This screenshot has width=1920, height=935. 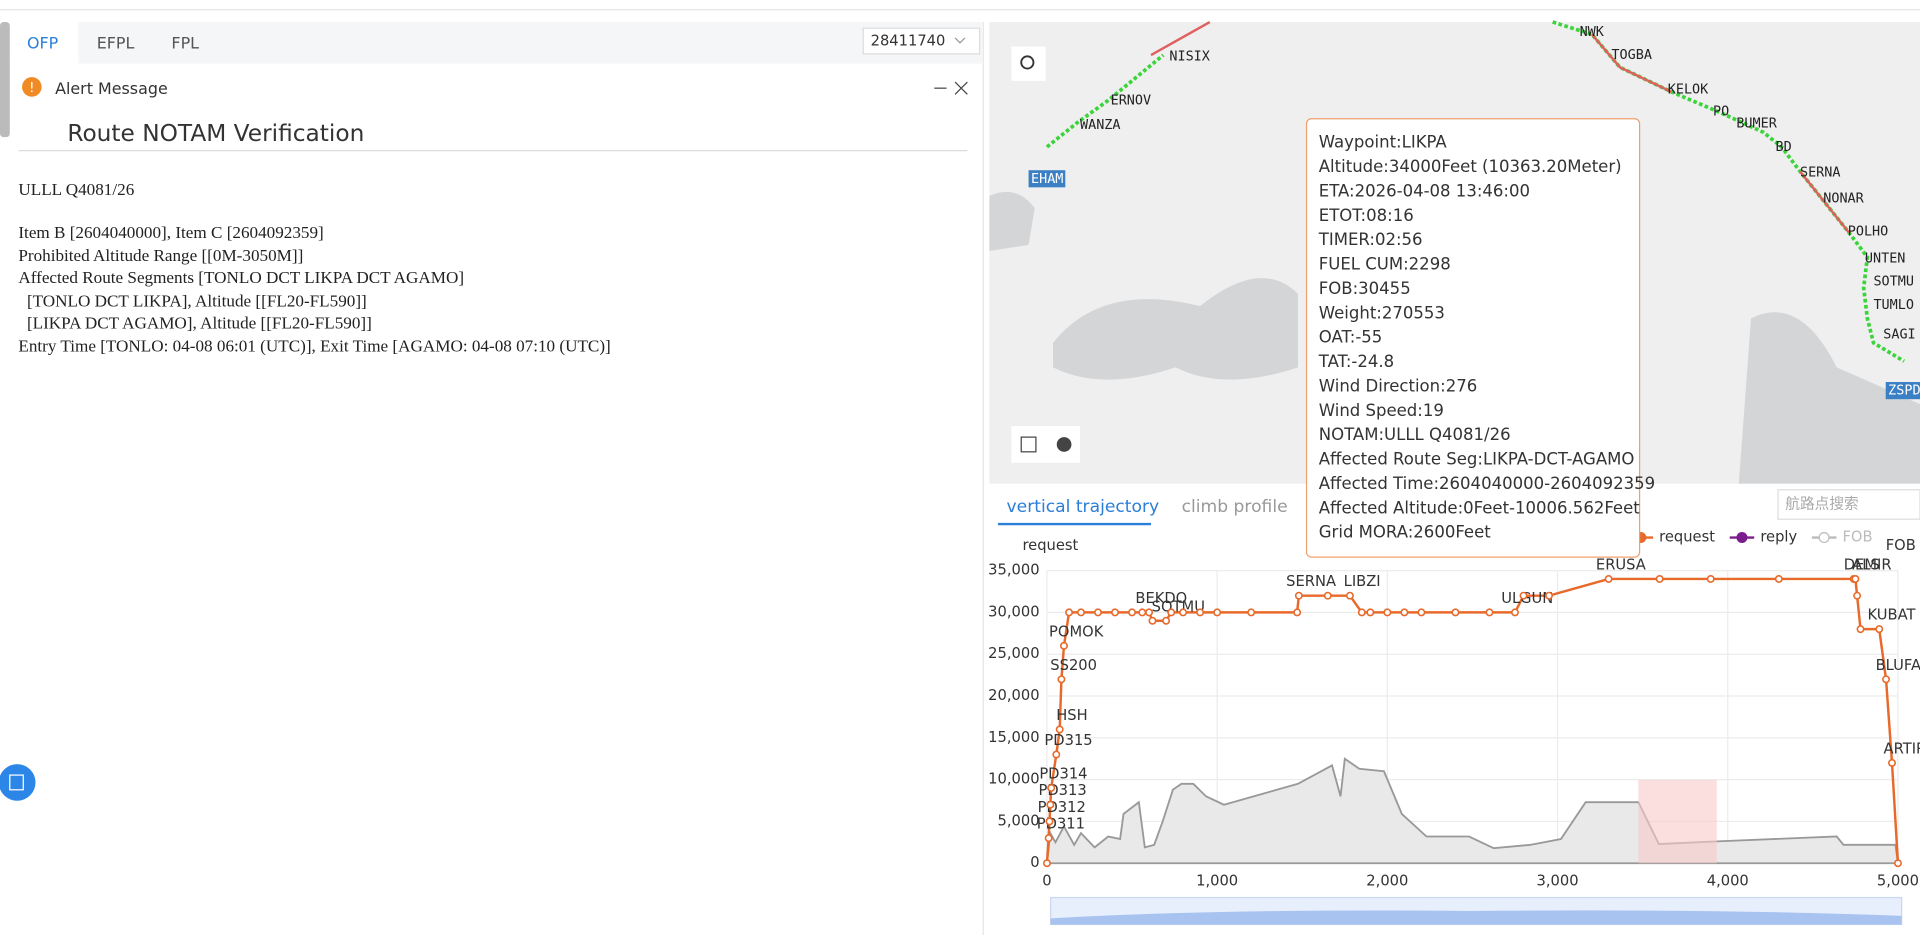 I want to click on point-label: ALS, so click(x=1866, y=564).